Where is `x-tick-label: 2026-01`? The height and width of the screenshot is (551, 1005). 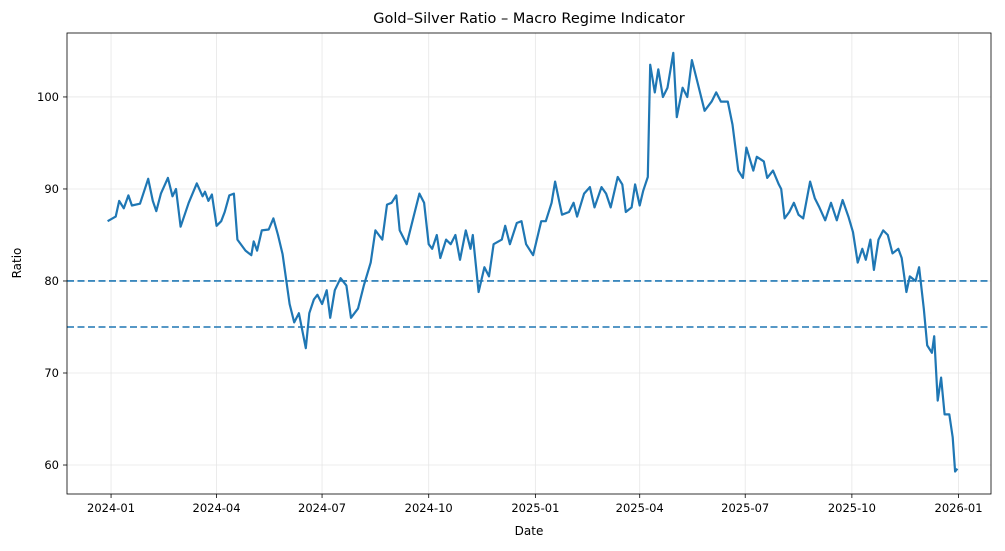
x-tick-label: 2026-01 is located at coordinates (959, 508).